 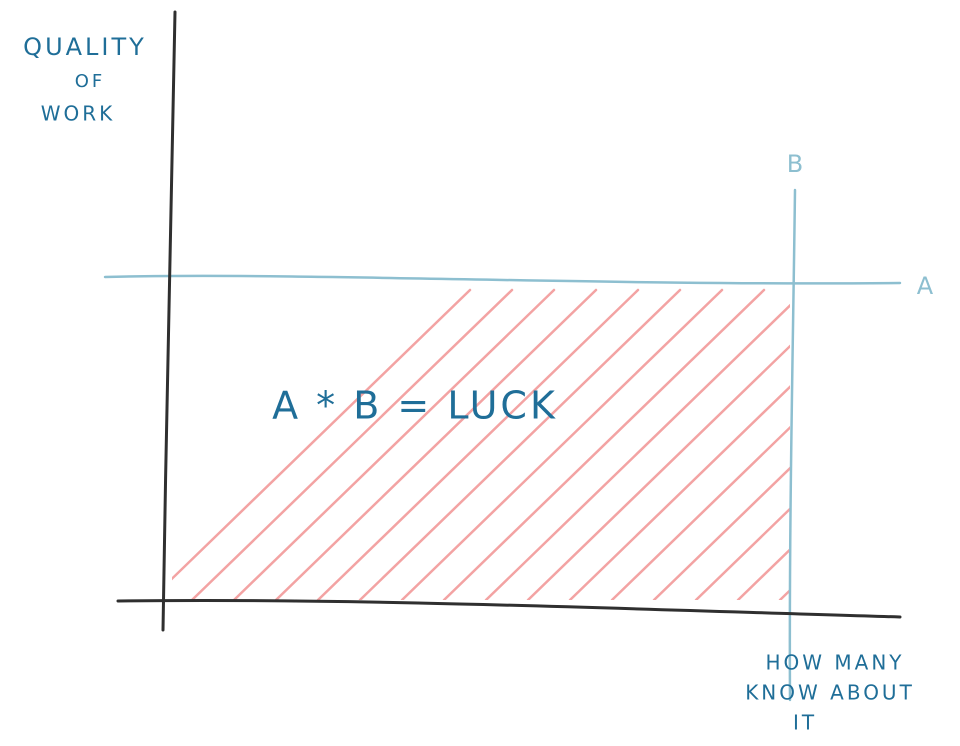 I want to click on y-axis-label: OF, so click(x=90, y=81).